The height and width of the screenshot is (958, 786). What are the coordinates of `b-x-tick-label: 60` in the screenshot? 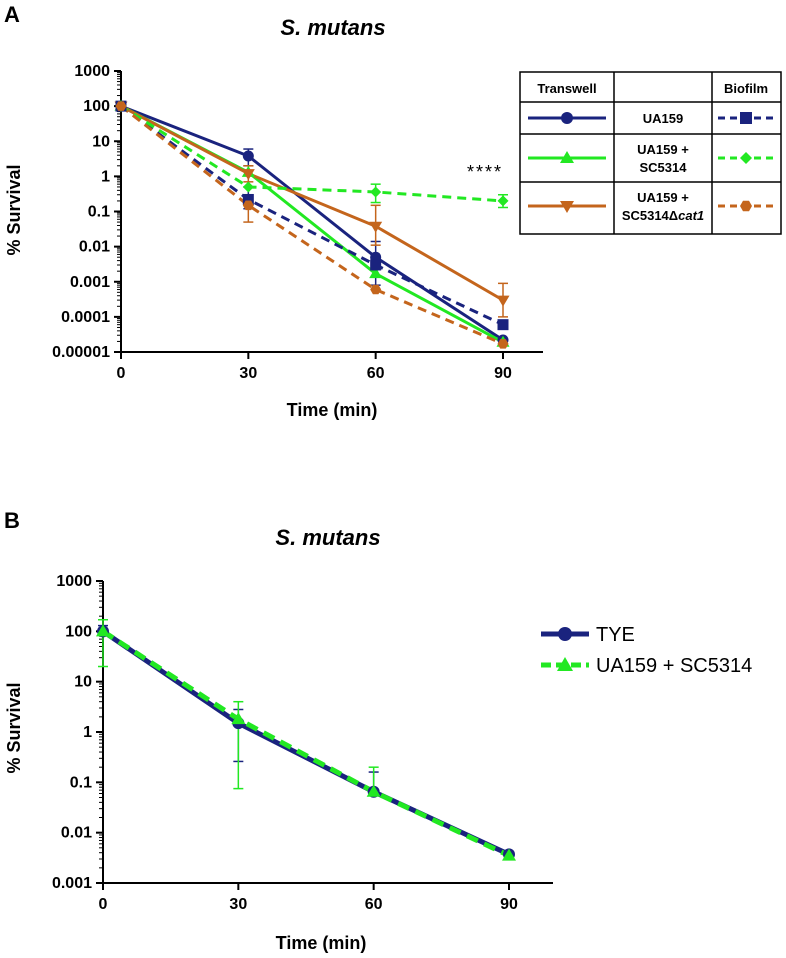 It's located at (374, 904).